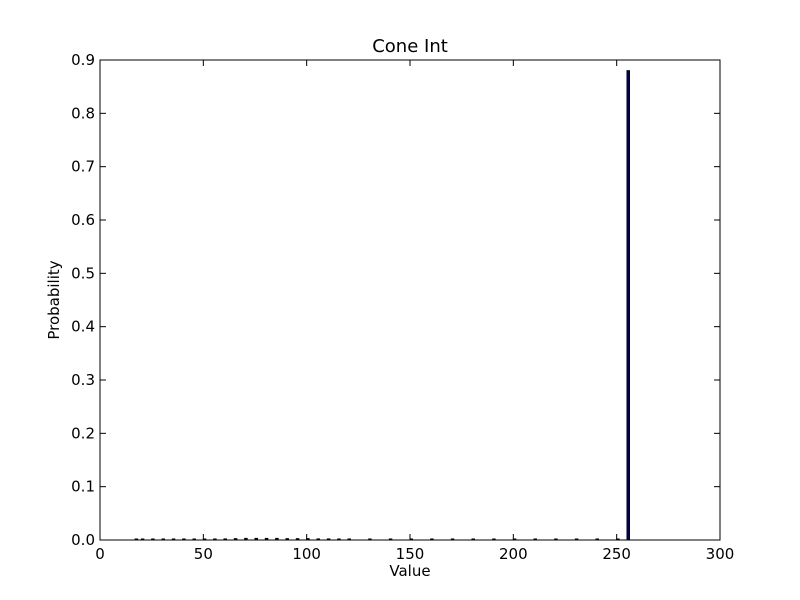 The height and width of the screenshot is (600, 800). Describe the element at coordinates (83, 327) in the screenshot. I see `y-tick-label: 0.4` at that location.